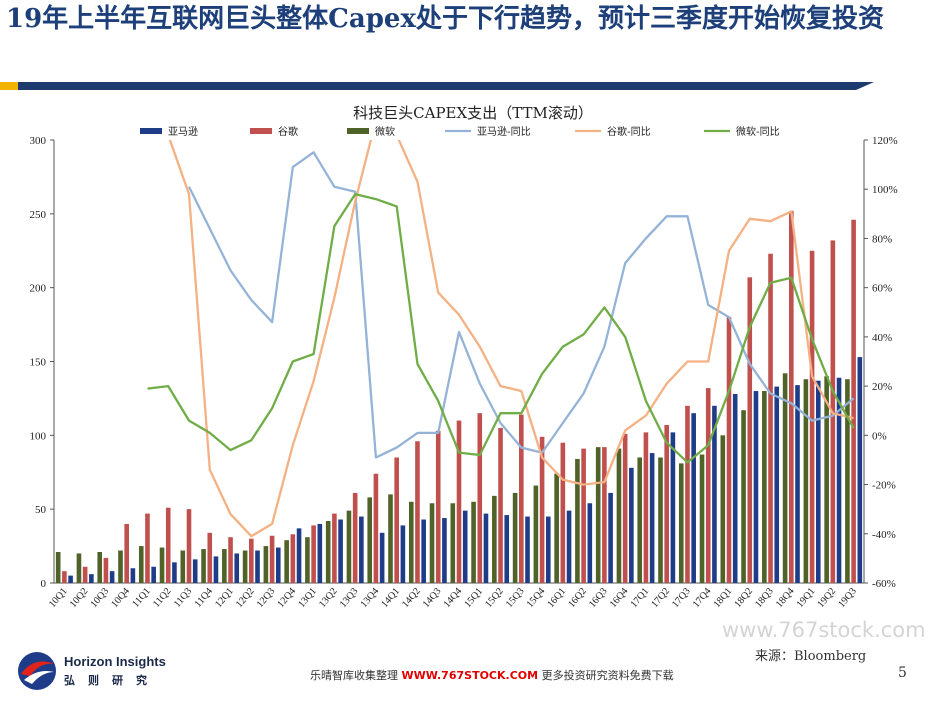 The image size is (946, 702). Describe the element at coordinates (38, 215) in the screenshot. I see `y-tick-label: 250` at that location.